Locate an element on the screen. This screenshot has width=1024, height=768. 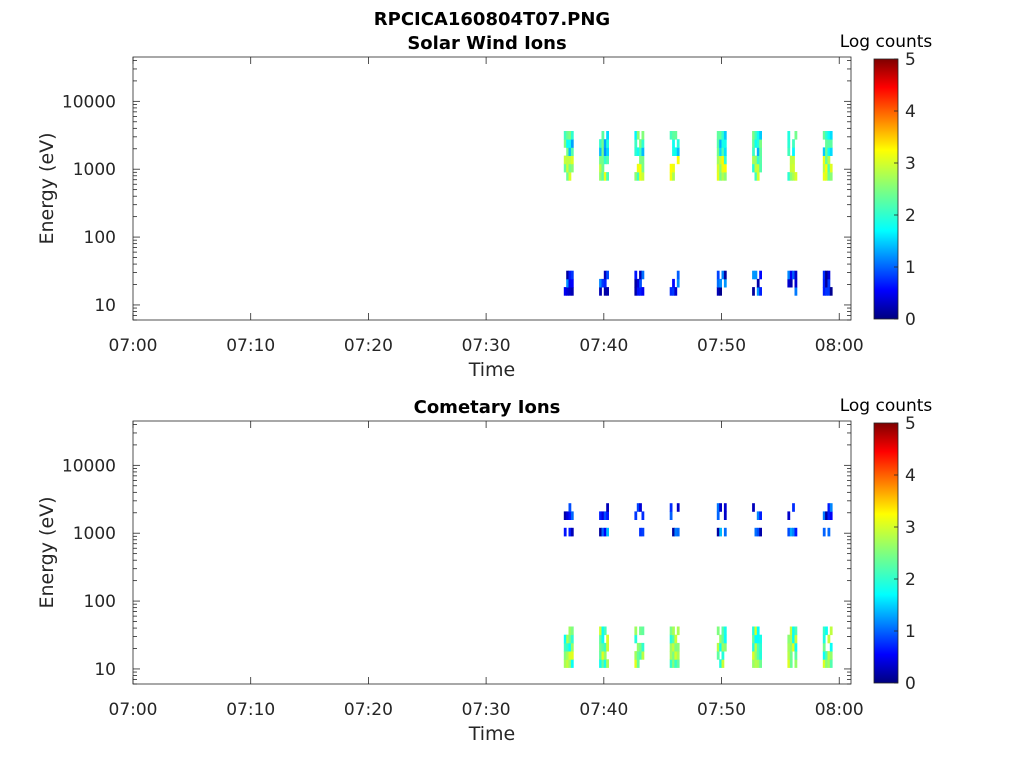
colorbar-tick-label: 5 is located at coordinates (910, 424).